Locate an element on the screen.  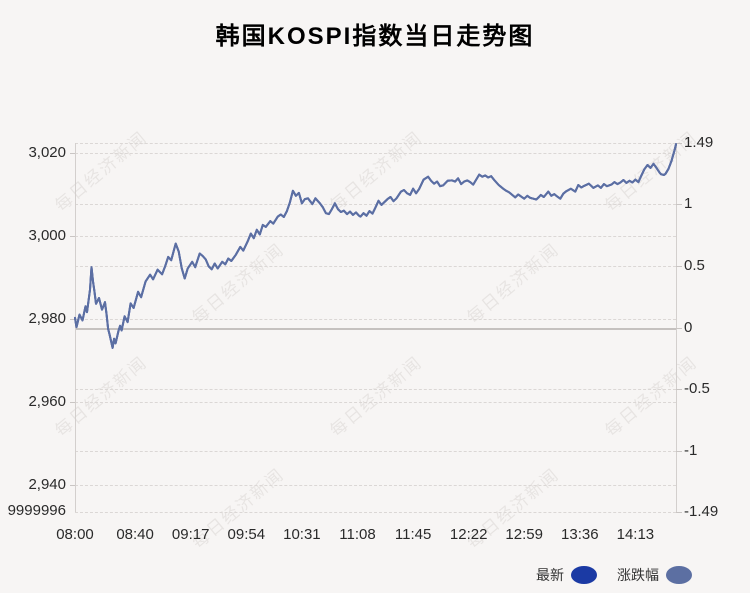
y-right-tick-label: 0 is located at coordinates (688, 327).